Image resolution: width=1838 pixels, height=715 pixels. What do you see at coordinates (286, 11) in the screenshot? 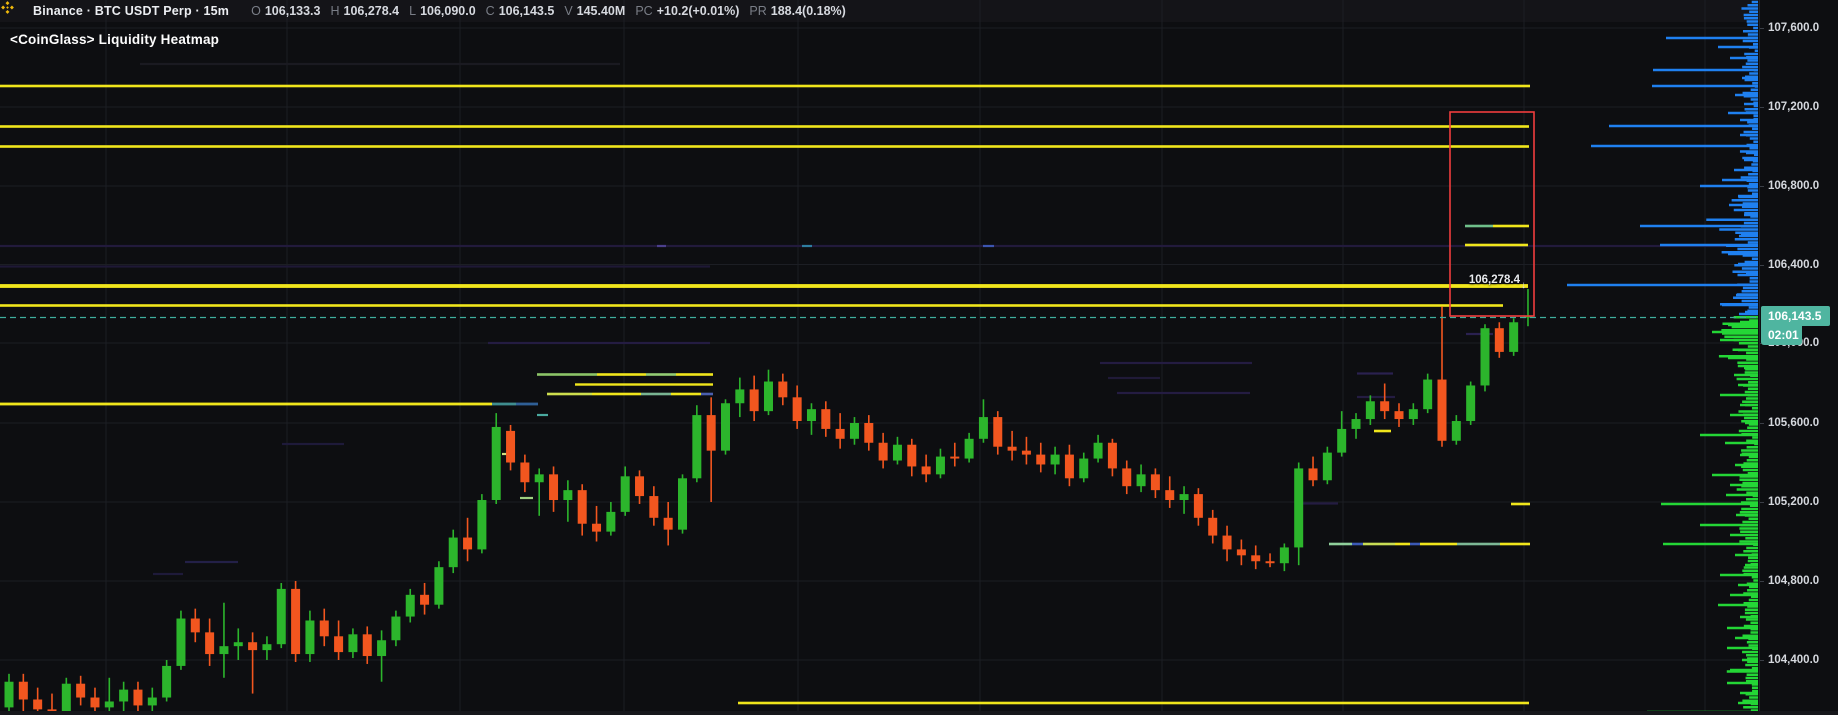
I see `ohlc-field-o: O 106,133.3` at bounding box center [286, 11].